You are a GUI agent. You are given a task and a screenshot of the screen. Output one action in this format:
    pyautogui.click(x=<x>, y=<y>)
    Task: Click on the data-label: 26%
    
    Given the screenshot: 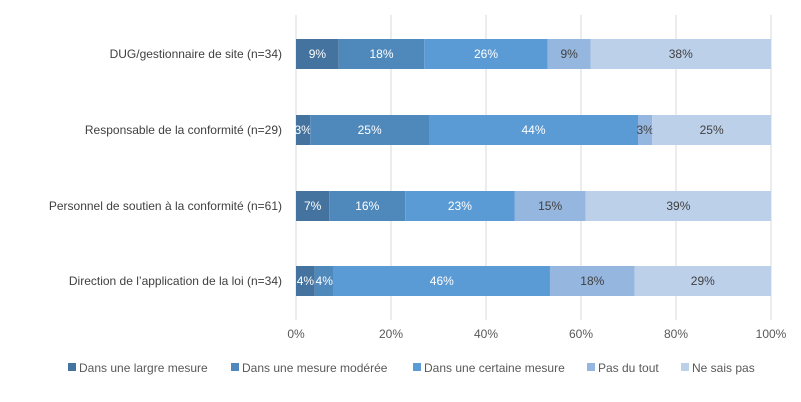 What is the action you would take?
    pyautogui.click(x=486, y=54)
    